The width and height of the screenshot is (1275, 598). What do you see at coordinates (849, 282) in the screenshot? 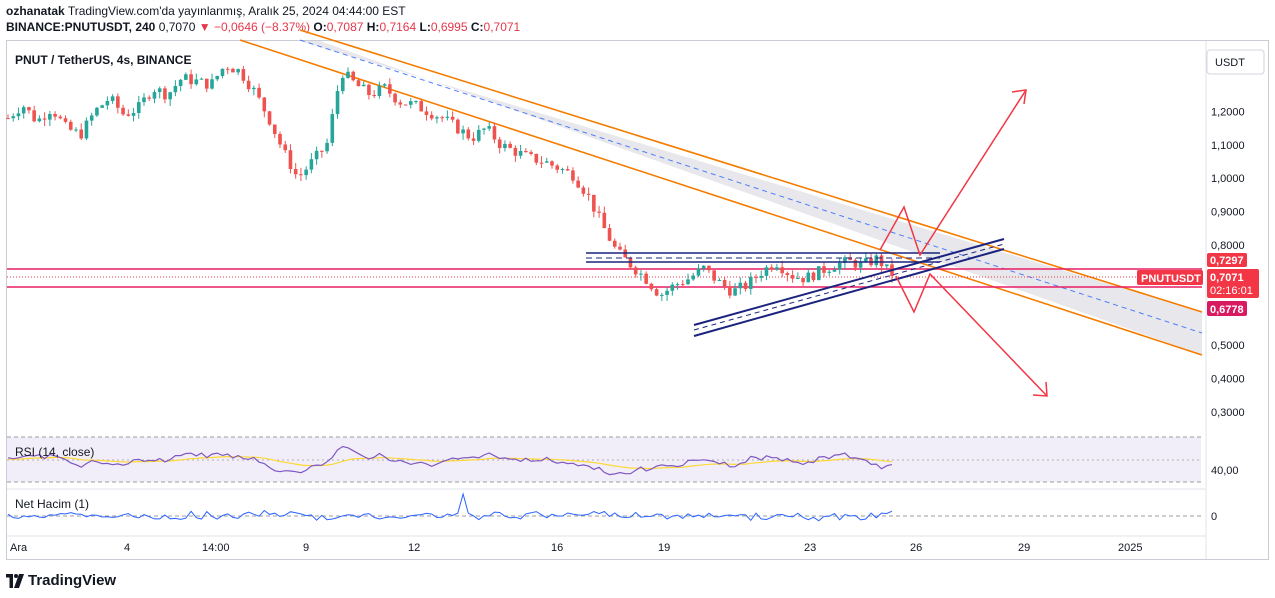
I see `blue-channel-upper` at bounding box center [849, 282].